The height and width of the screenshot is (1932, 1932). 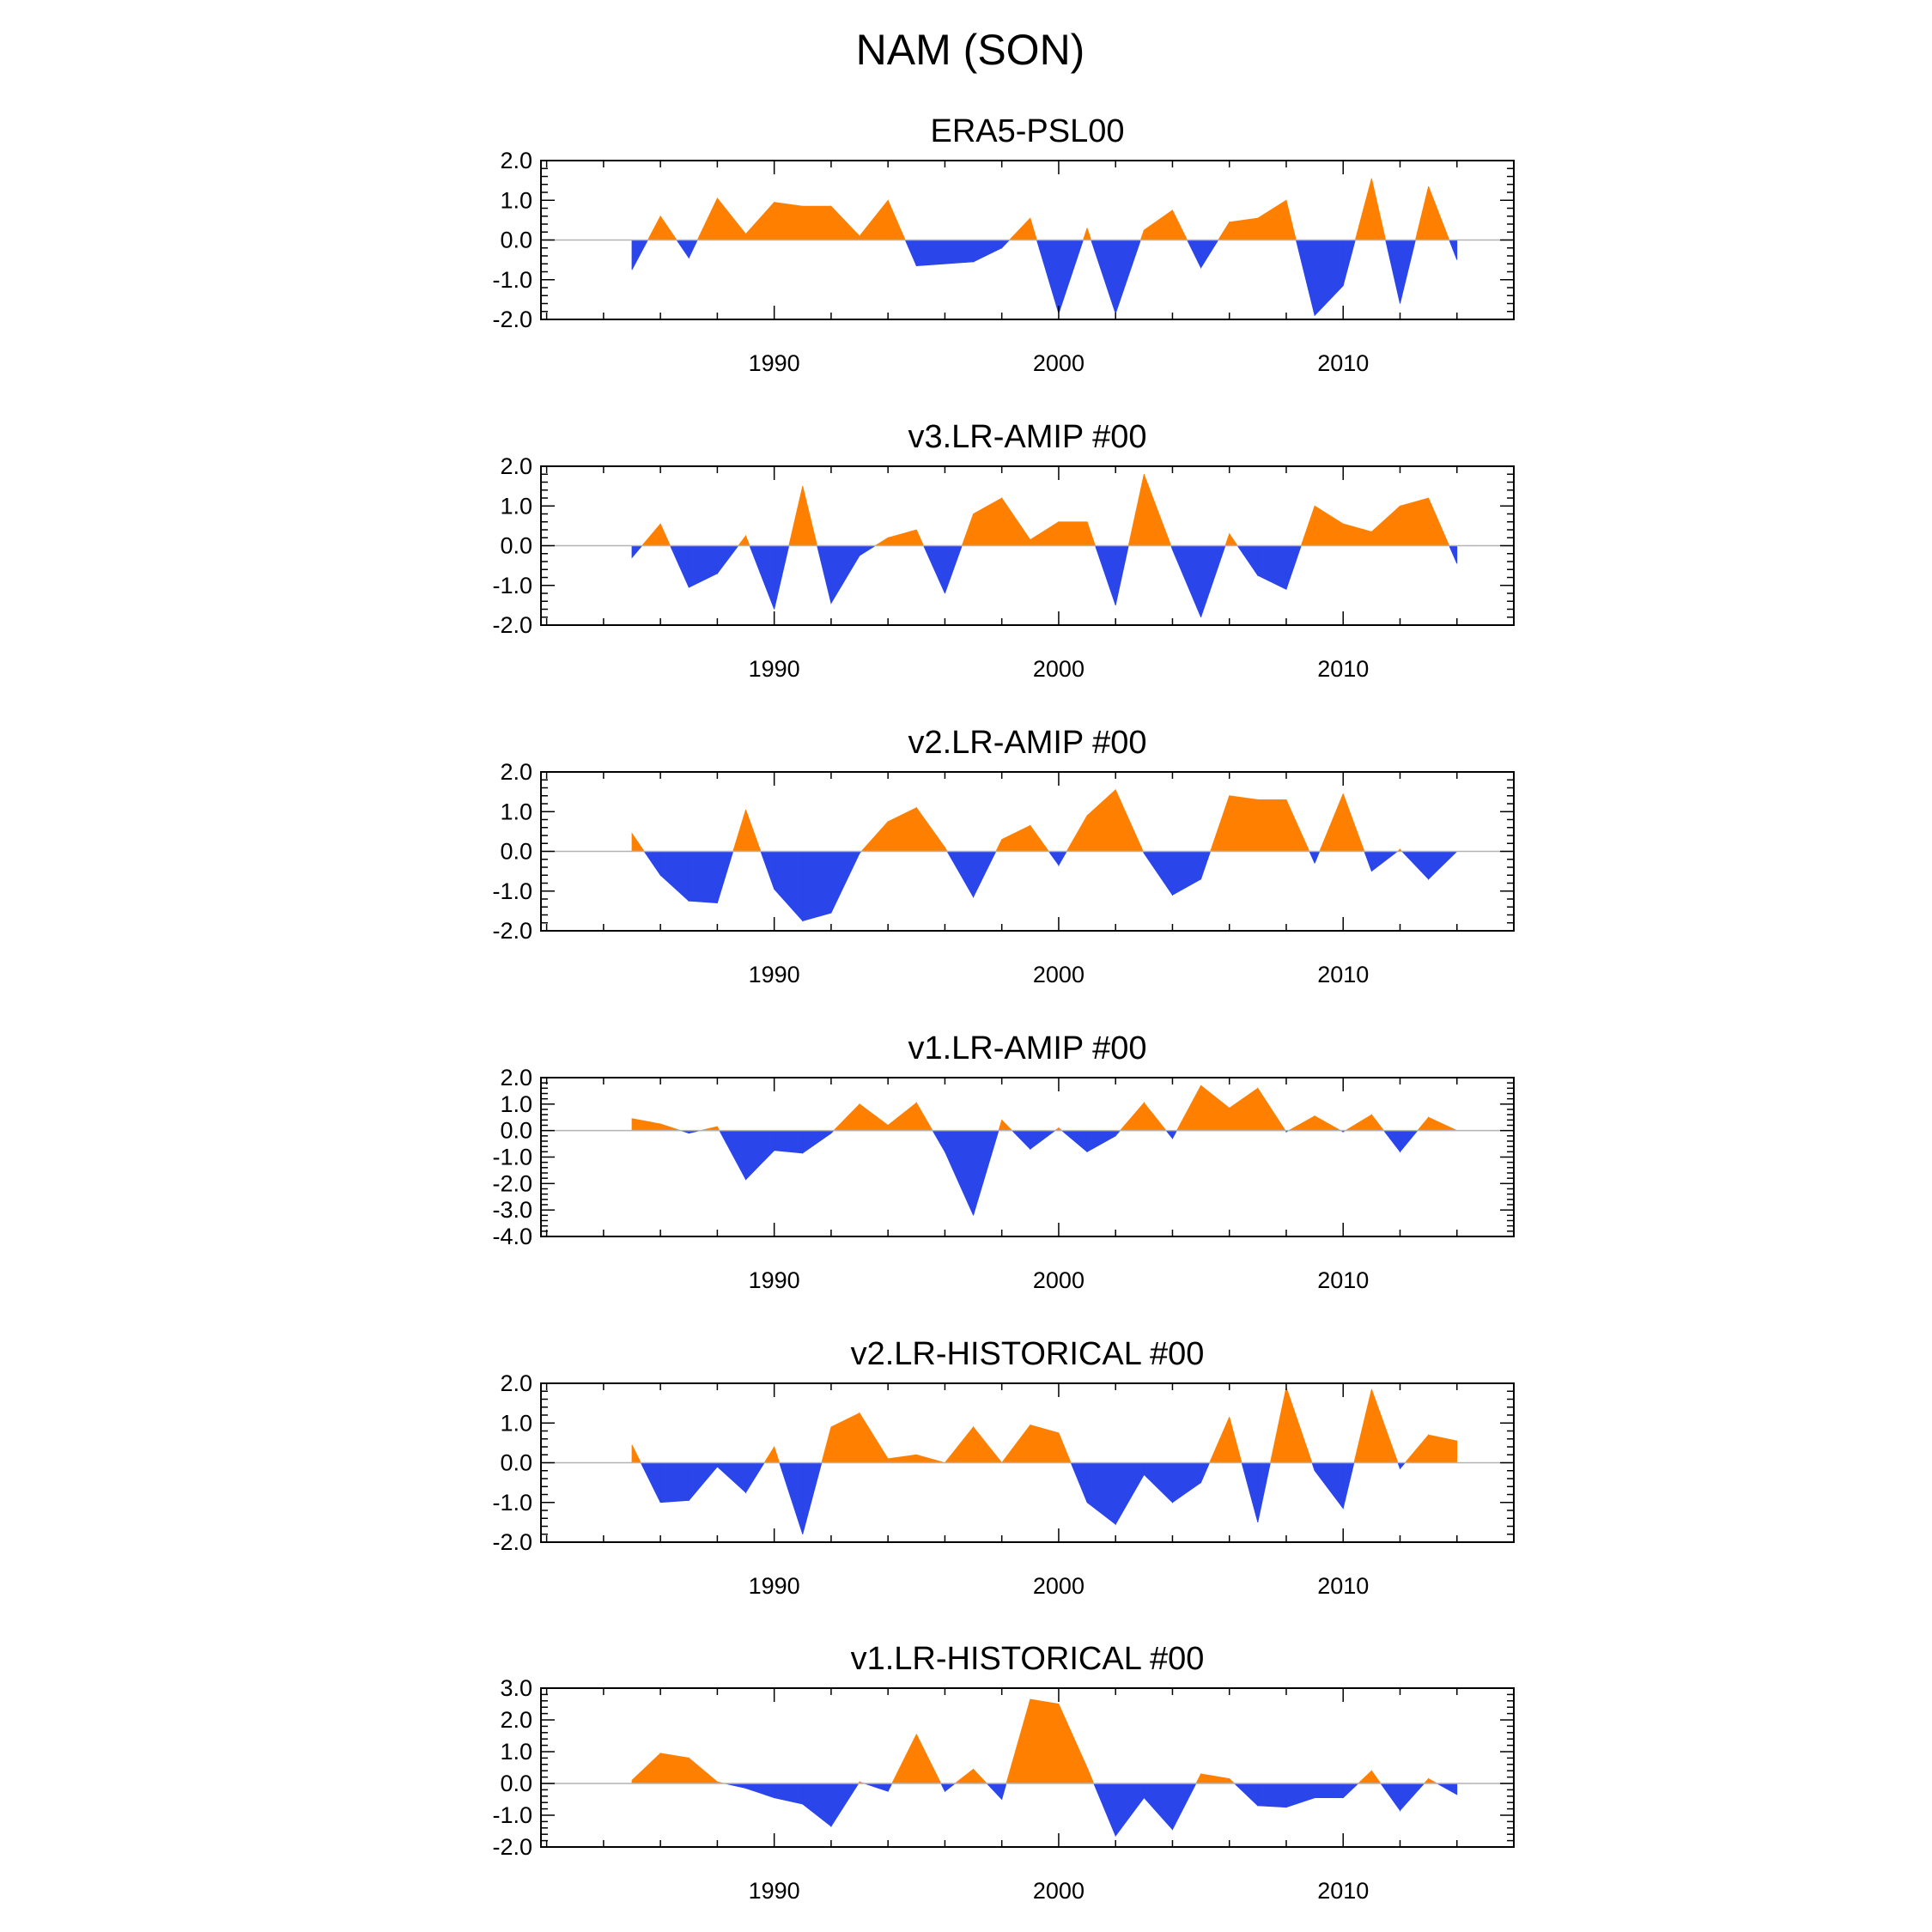 What do you see at coordinates (775, 363) in the screenshot?
I see `x-tick-label: 1990` at bounding box center [775, 363].